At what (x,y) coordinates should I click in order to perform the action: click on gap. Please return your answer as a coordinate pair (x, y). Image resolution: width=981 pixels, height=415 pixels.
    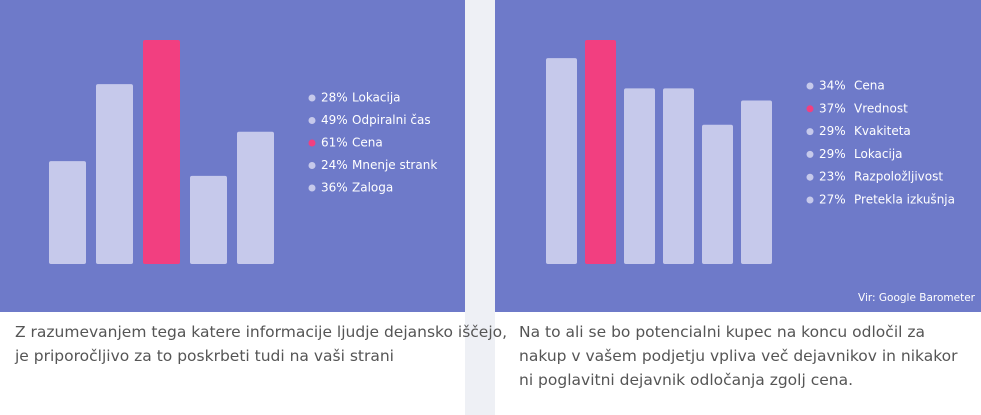
    Looking at the image, I should click on (480, 207).